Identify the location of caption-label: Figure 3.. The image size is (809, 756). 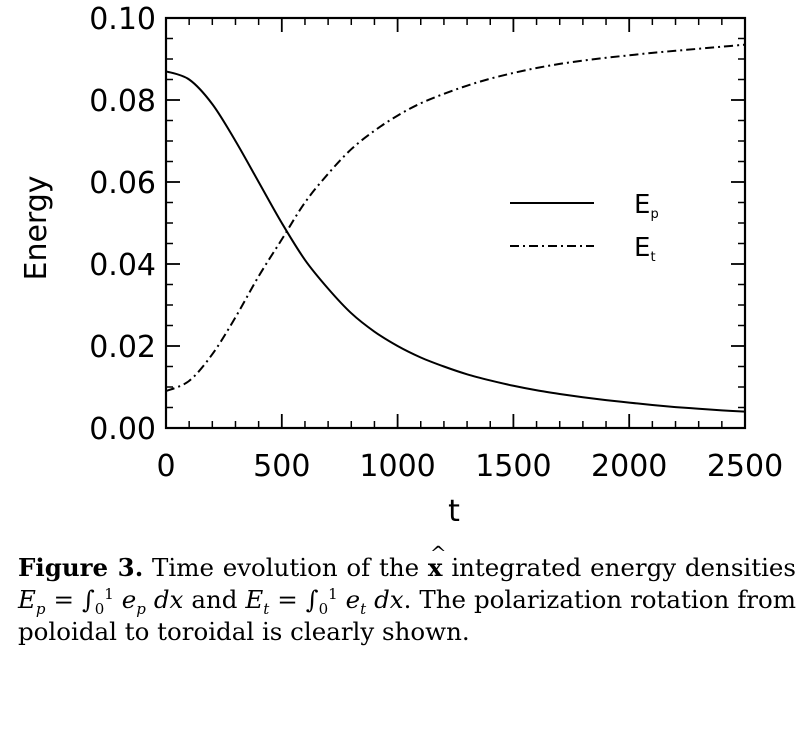
(81, 567).